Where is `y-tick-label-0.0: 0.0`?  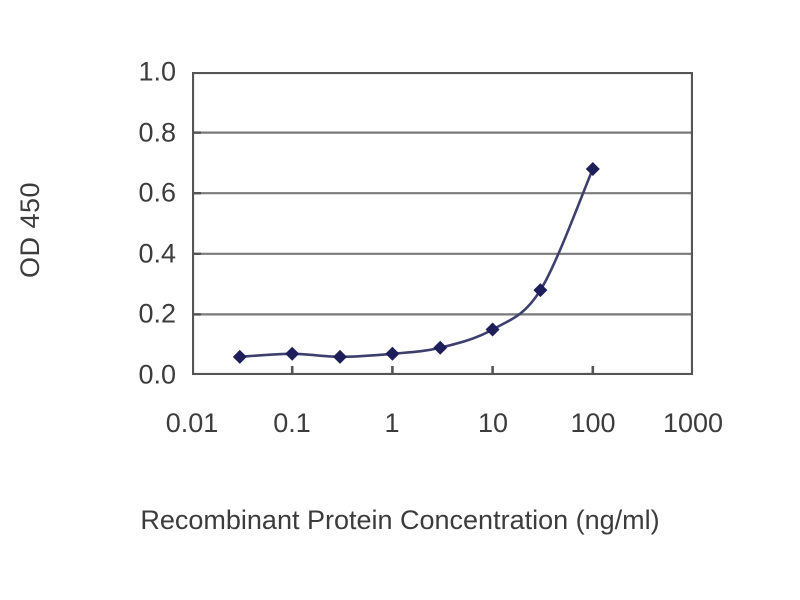
y-tick-label-0.0: 0.0 is located at coordinates (157, 374).